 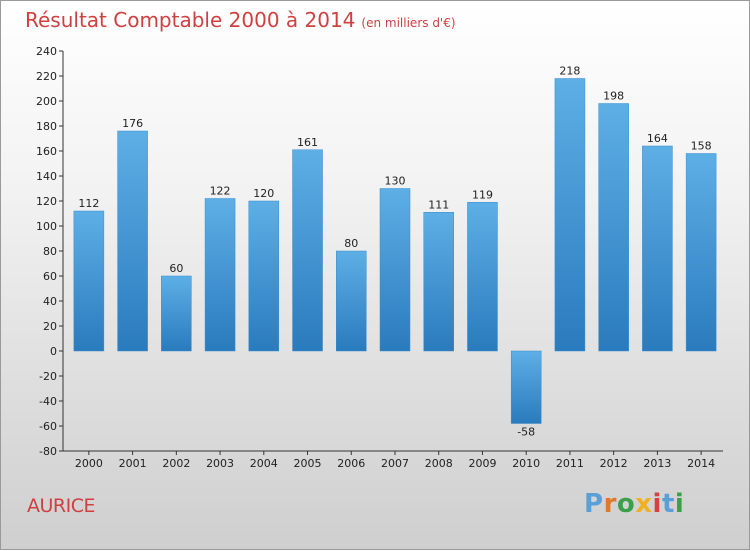 What do you see at coordinates (482, 194) in the screenshot?
I see `value-label-2009: 119` at bounding box center [482, 194].